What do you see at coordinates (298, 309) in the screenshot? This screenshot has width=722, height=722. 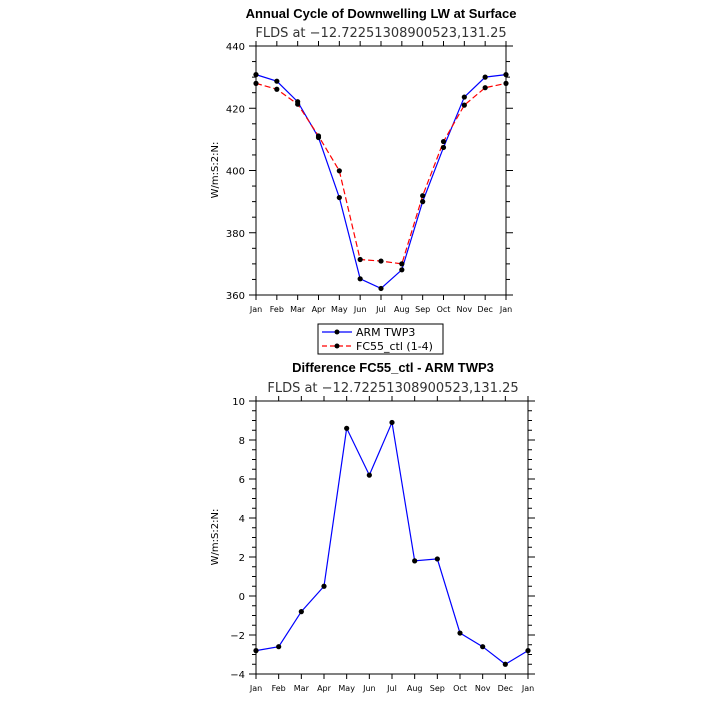 I see `chart-1-xtick-label: Mar` at bounding box center [298, 309].